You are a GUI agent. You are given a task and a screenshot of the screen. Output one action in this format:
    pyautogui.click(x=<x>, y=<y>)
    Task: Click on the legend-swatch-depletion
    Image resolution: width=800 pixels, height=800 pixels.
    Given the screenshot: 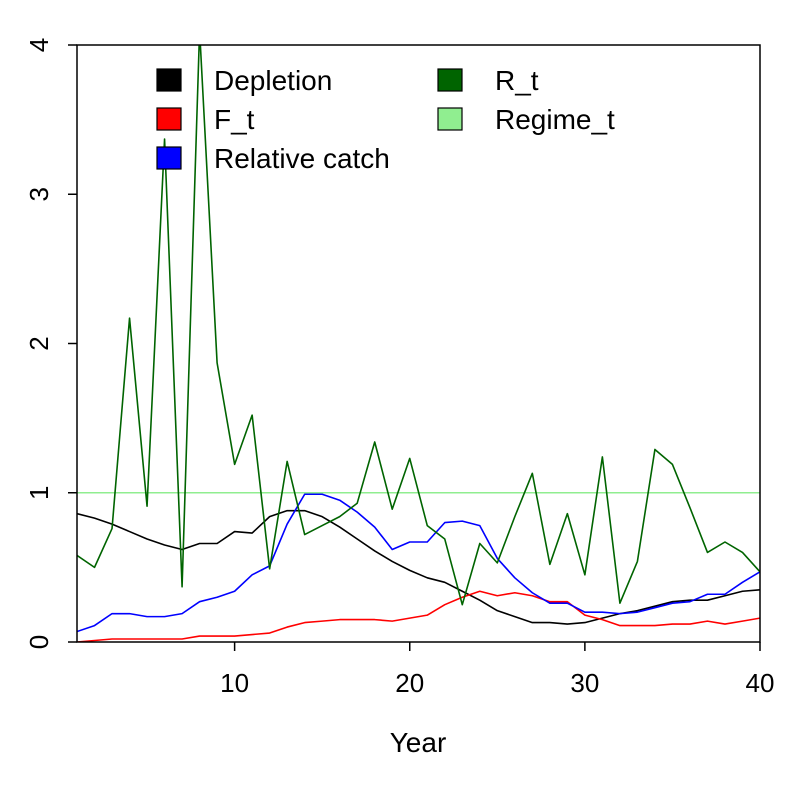 What is the action you would take?
    pyautogui.click(x=169, y=80)
    